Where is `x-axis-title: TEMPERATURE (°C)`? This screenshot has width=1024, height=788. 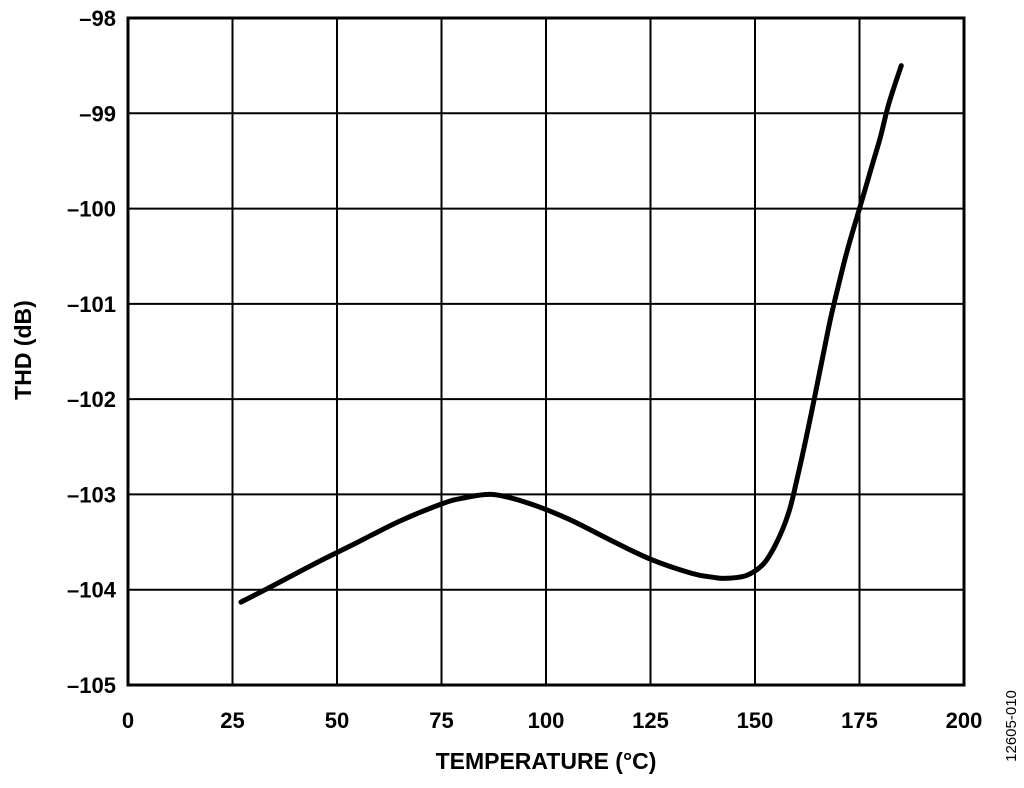 x-axis-title: TEMPERATURE (°C) is located at coordinates (546, 761).